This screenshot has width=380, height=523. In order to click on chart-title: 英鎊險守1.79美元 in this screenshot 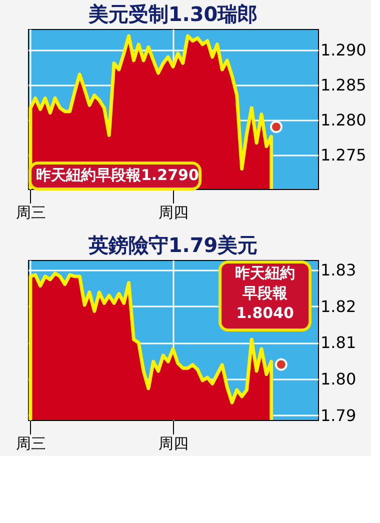, I will do `click(172, 245)`.